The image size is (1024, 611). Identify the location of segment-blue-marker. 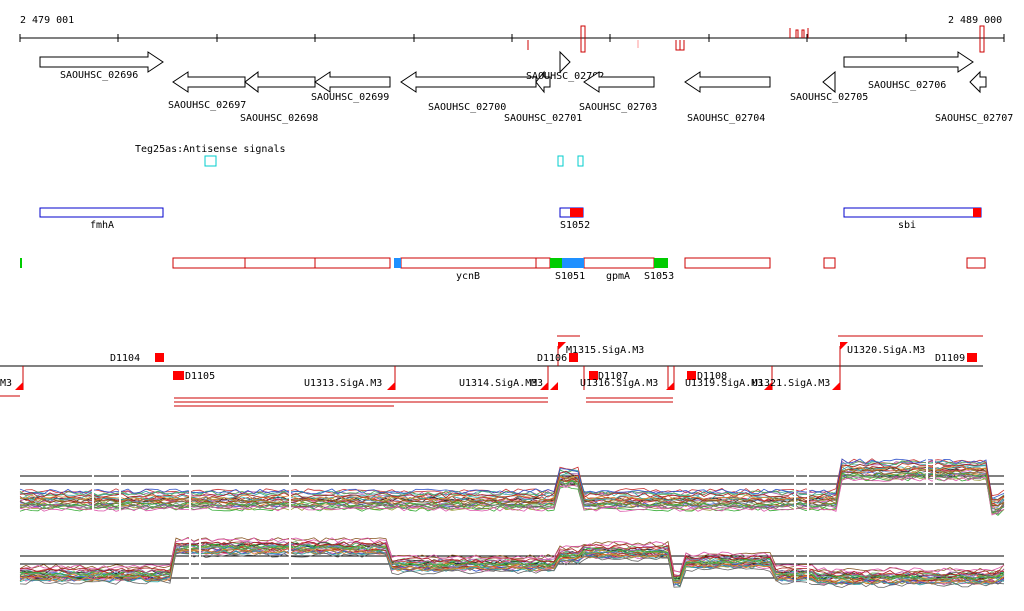
(397, 263).